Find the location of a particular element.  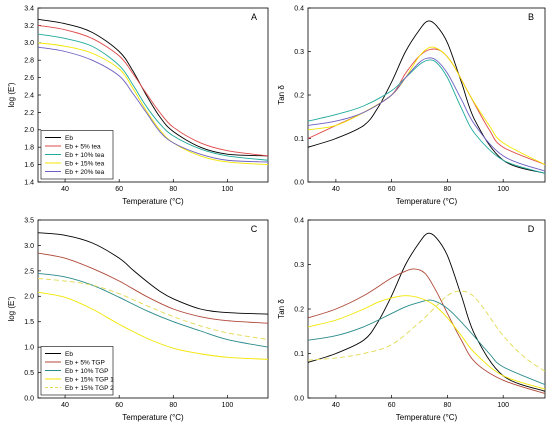

legend-entry-label: Eb + 10% tea is located at coordinates (85, 155).